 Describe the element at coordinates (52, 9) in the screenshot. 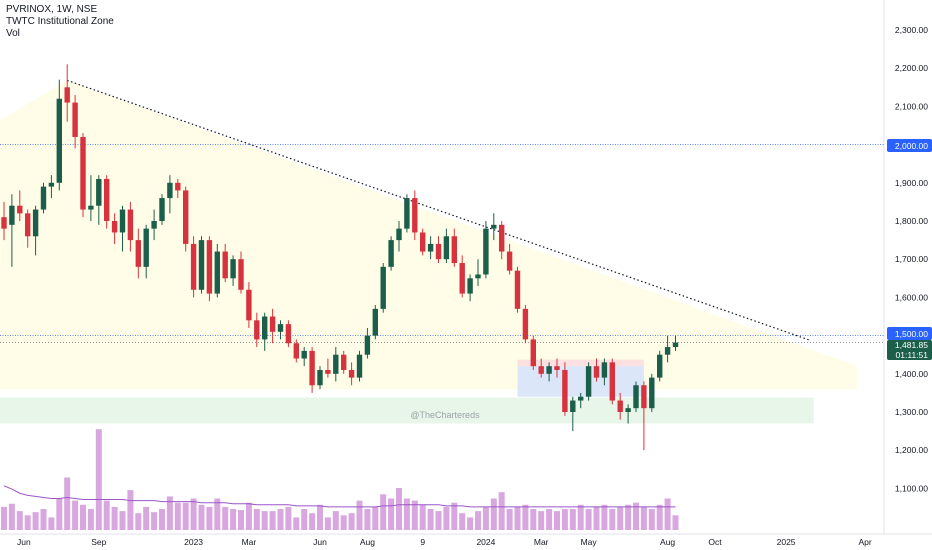

I see `symbol-title: PVRINOX, 1W, NSE` at that location.